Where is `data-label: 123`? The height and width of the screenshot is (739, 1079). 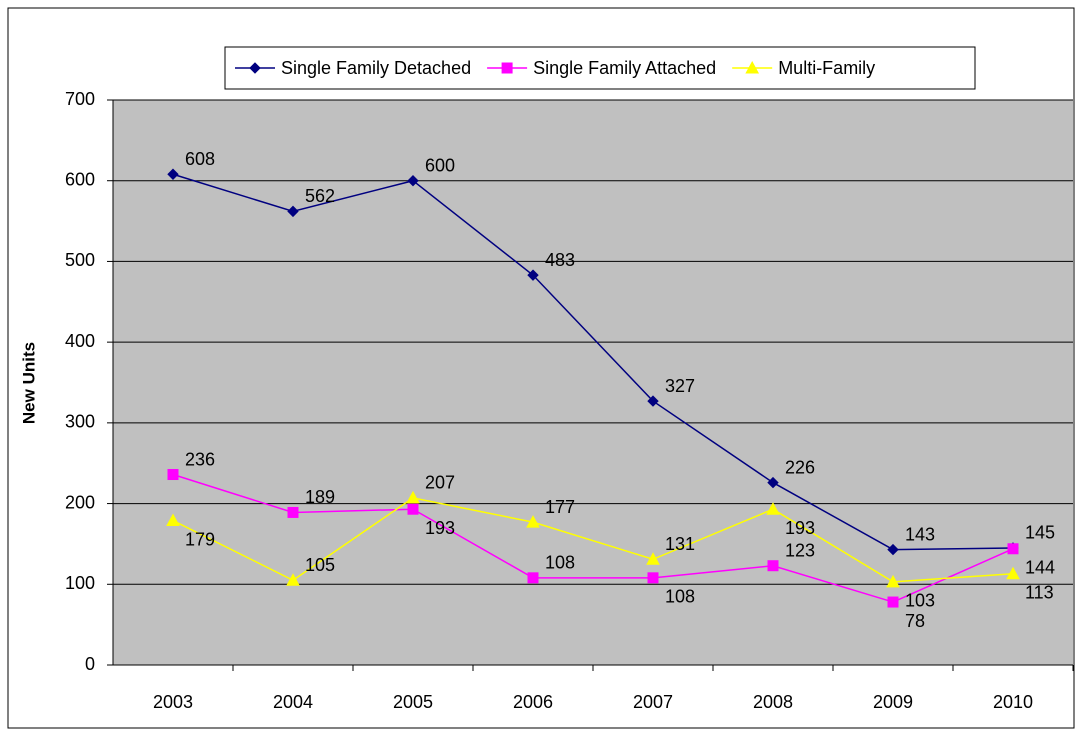 data-label: 123 is located at coordinates (800, 550).